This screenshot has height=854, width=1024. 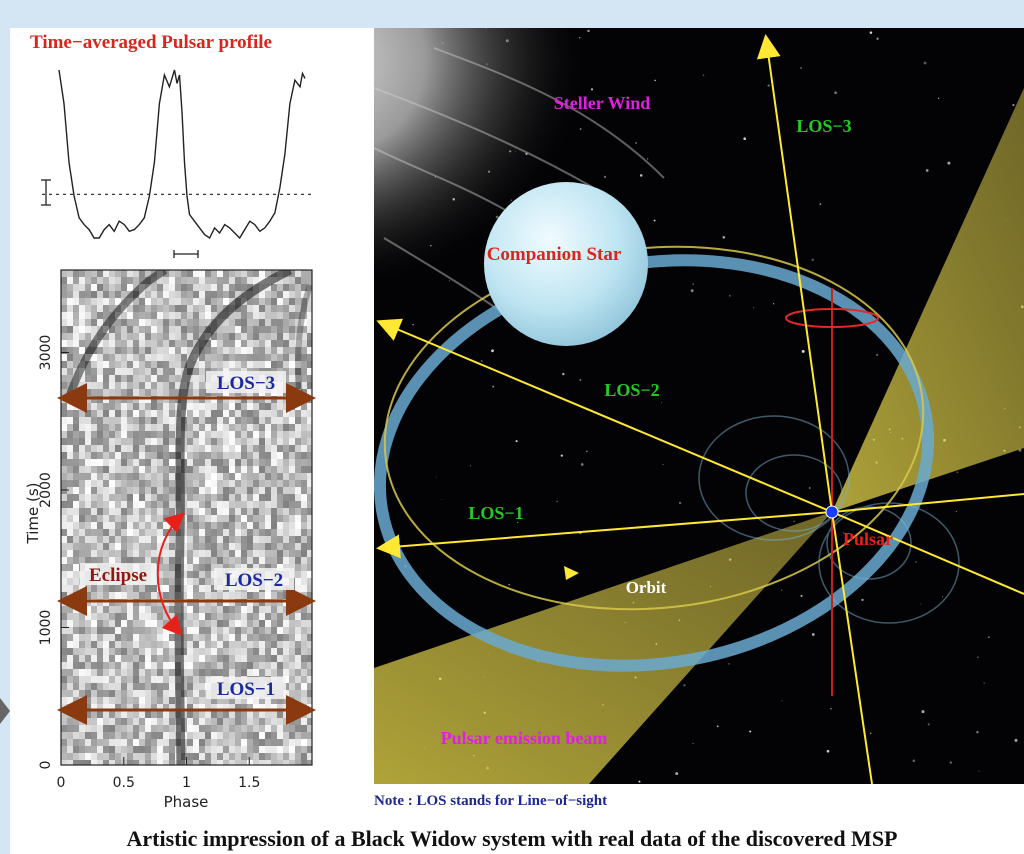 What do you see at coordinates (603, 648) in the screenshot?
I see `emission-beam-lower` at bounding box center [603, 648].